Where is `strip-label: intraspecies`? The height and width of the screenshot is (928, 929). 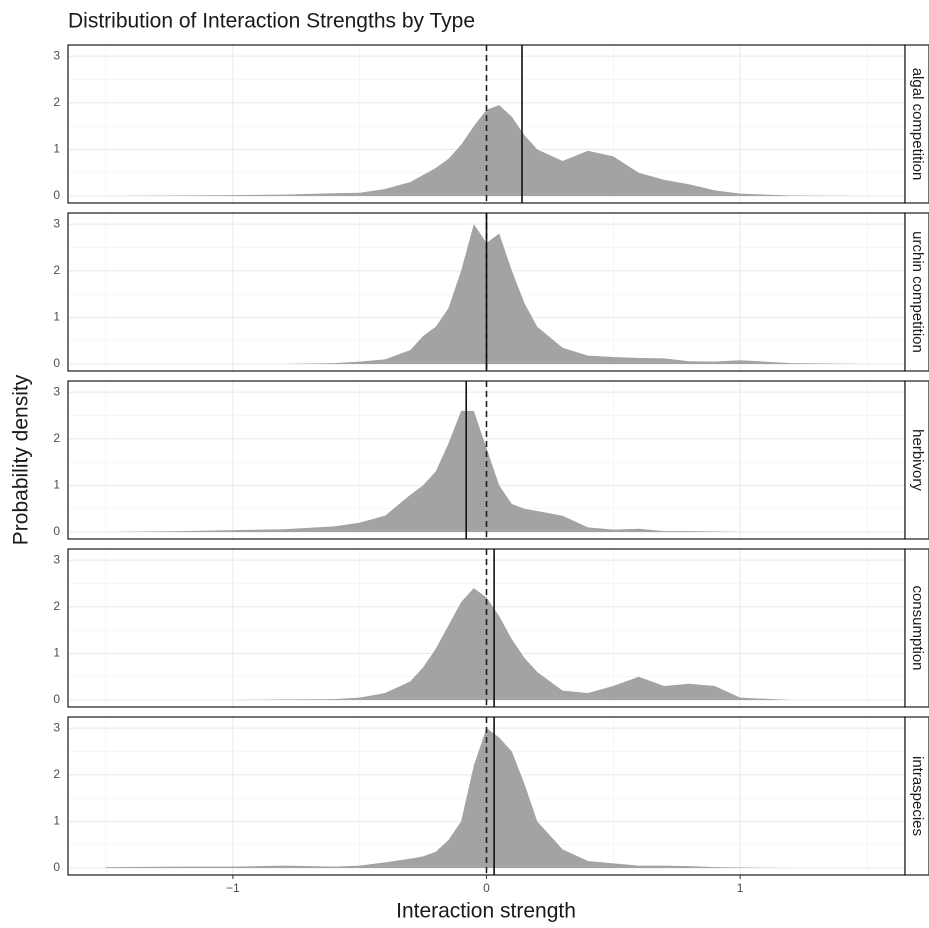
strip-label: intraspecies is located at coordinates (917, 796).